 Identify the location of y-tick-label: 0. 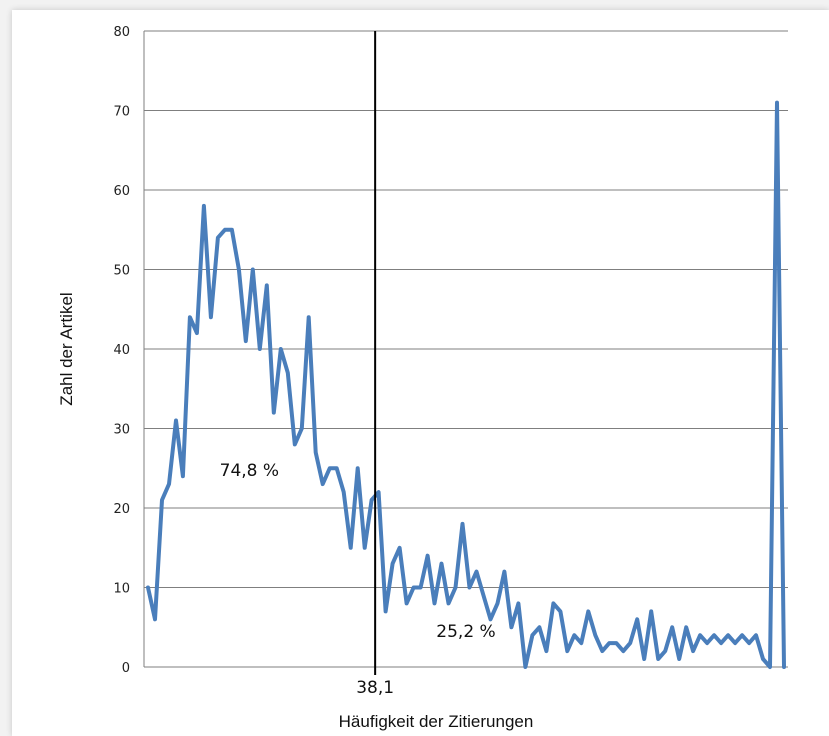
(126, 668).